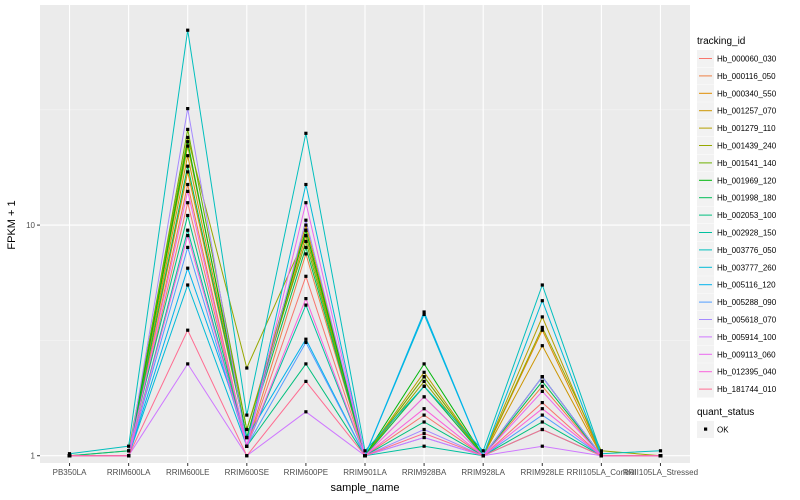 This screenshot has width=800, height=500. Describe the element at coordinates (247, 472) in the screenshot. I see `x-tick-label: RRIM600SE` at that location.